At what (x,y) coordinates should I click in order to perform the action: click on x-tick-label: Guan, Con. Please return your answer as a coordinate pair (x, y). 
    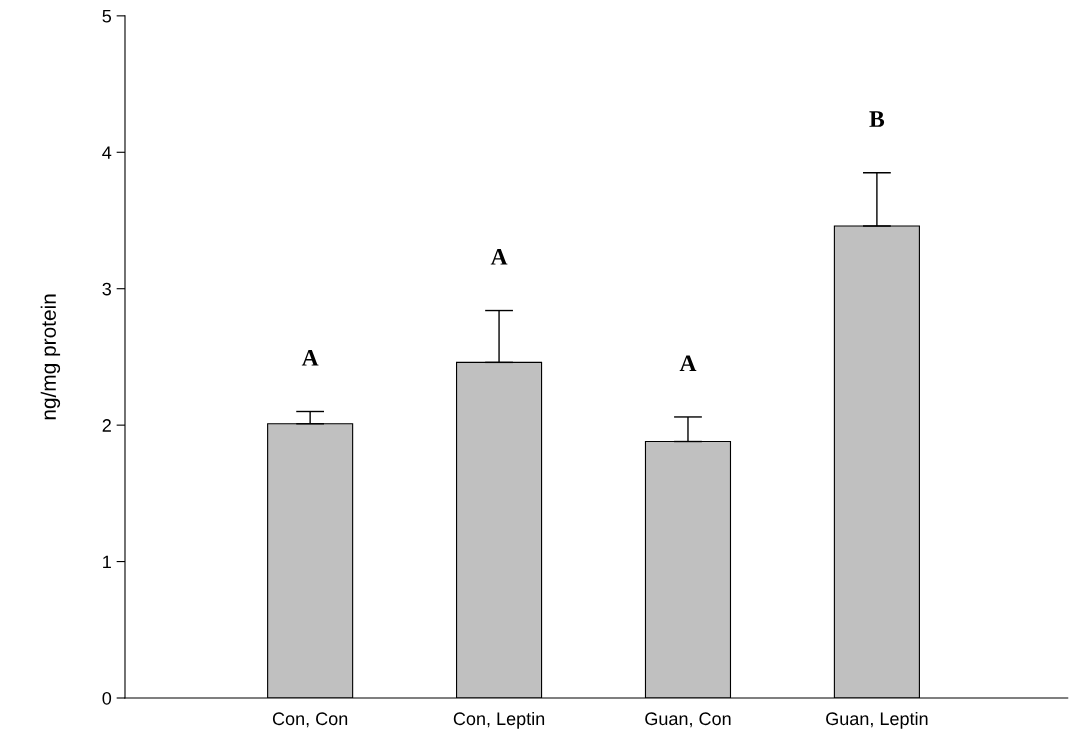
    Looking at the image, I should click on (688, 720).